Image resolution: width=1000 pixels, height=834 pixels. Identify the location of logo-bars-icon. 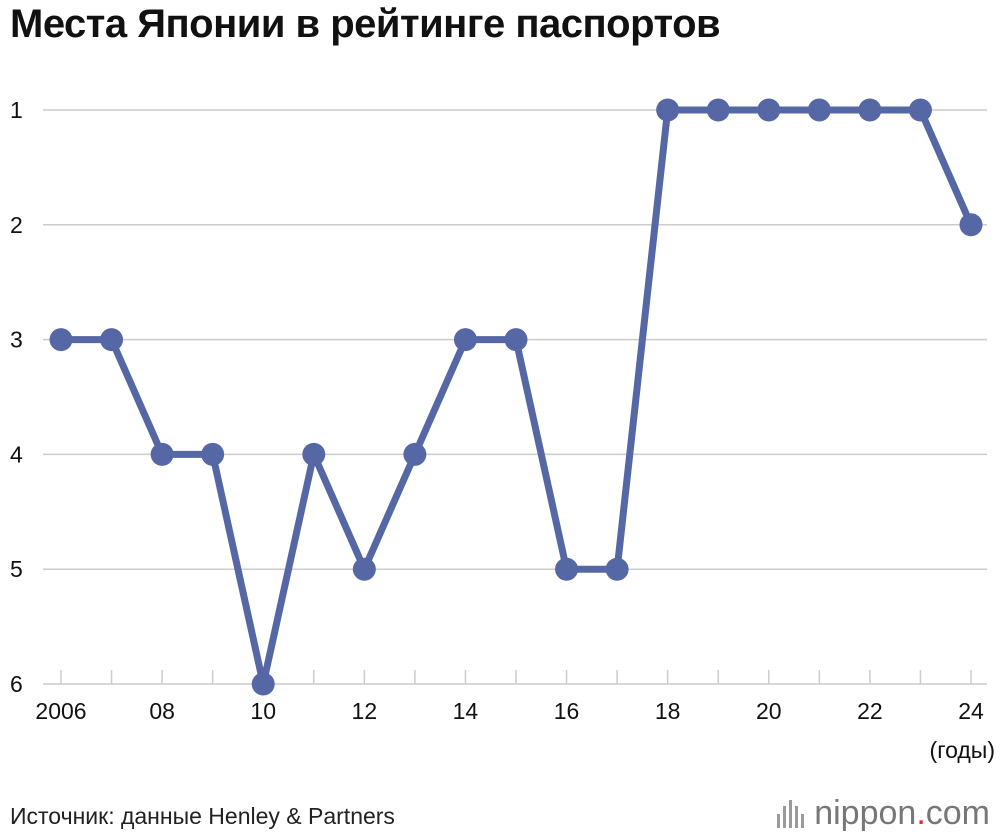
(791, 813).